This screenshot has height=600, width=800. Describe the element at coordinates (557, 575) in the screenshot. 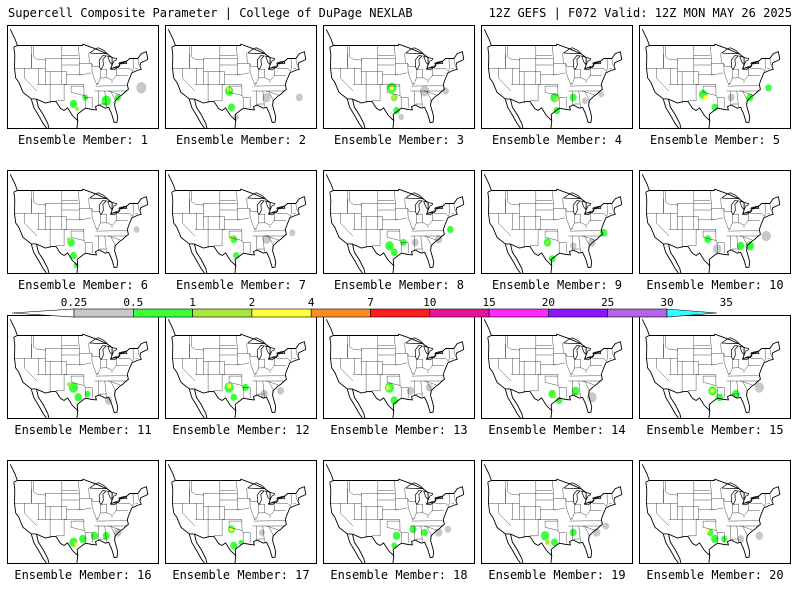

I see `ensemble-member-label: Ensemble Member: 19` at that location.